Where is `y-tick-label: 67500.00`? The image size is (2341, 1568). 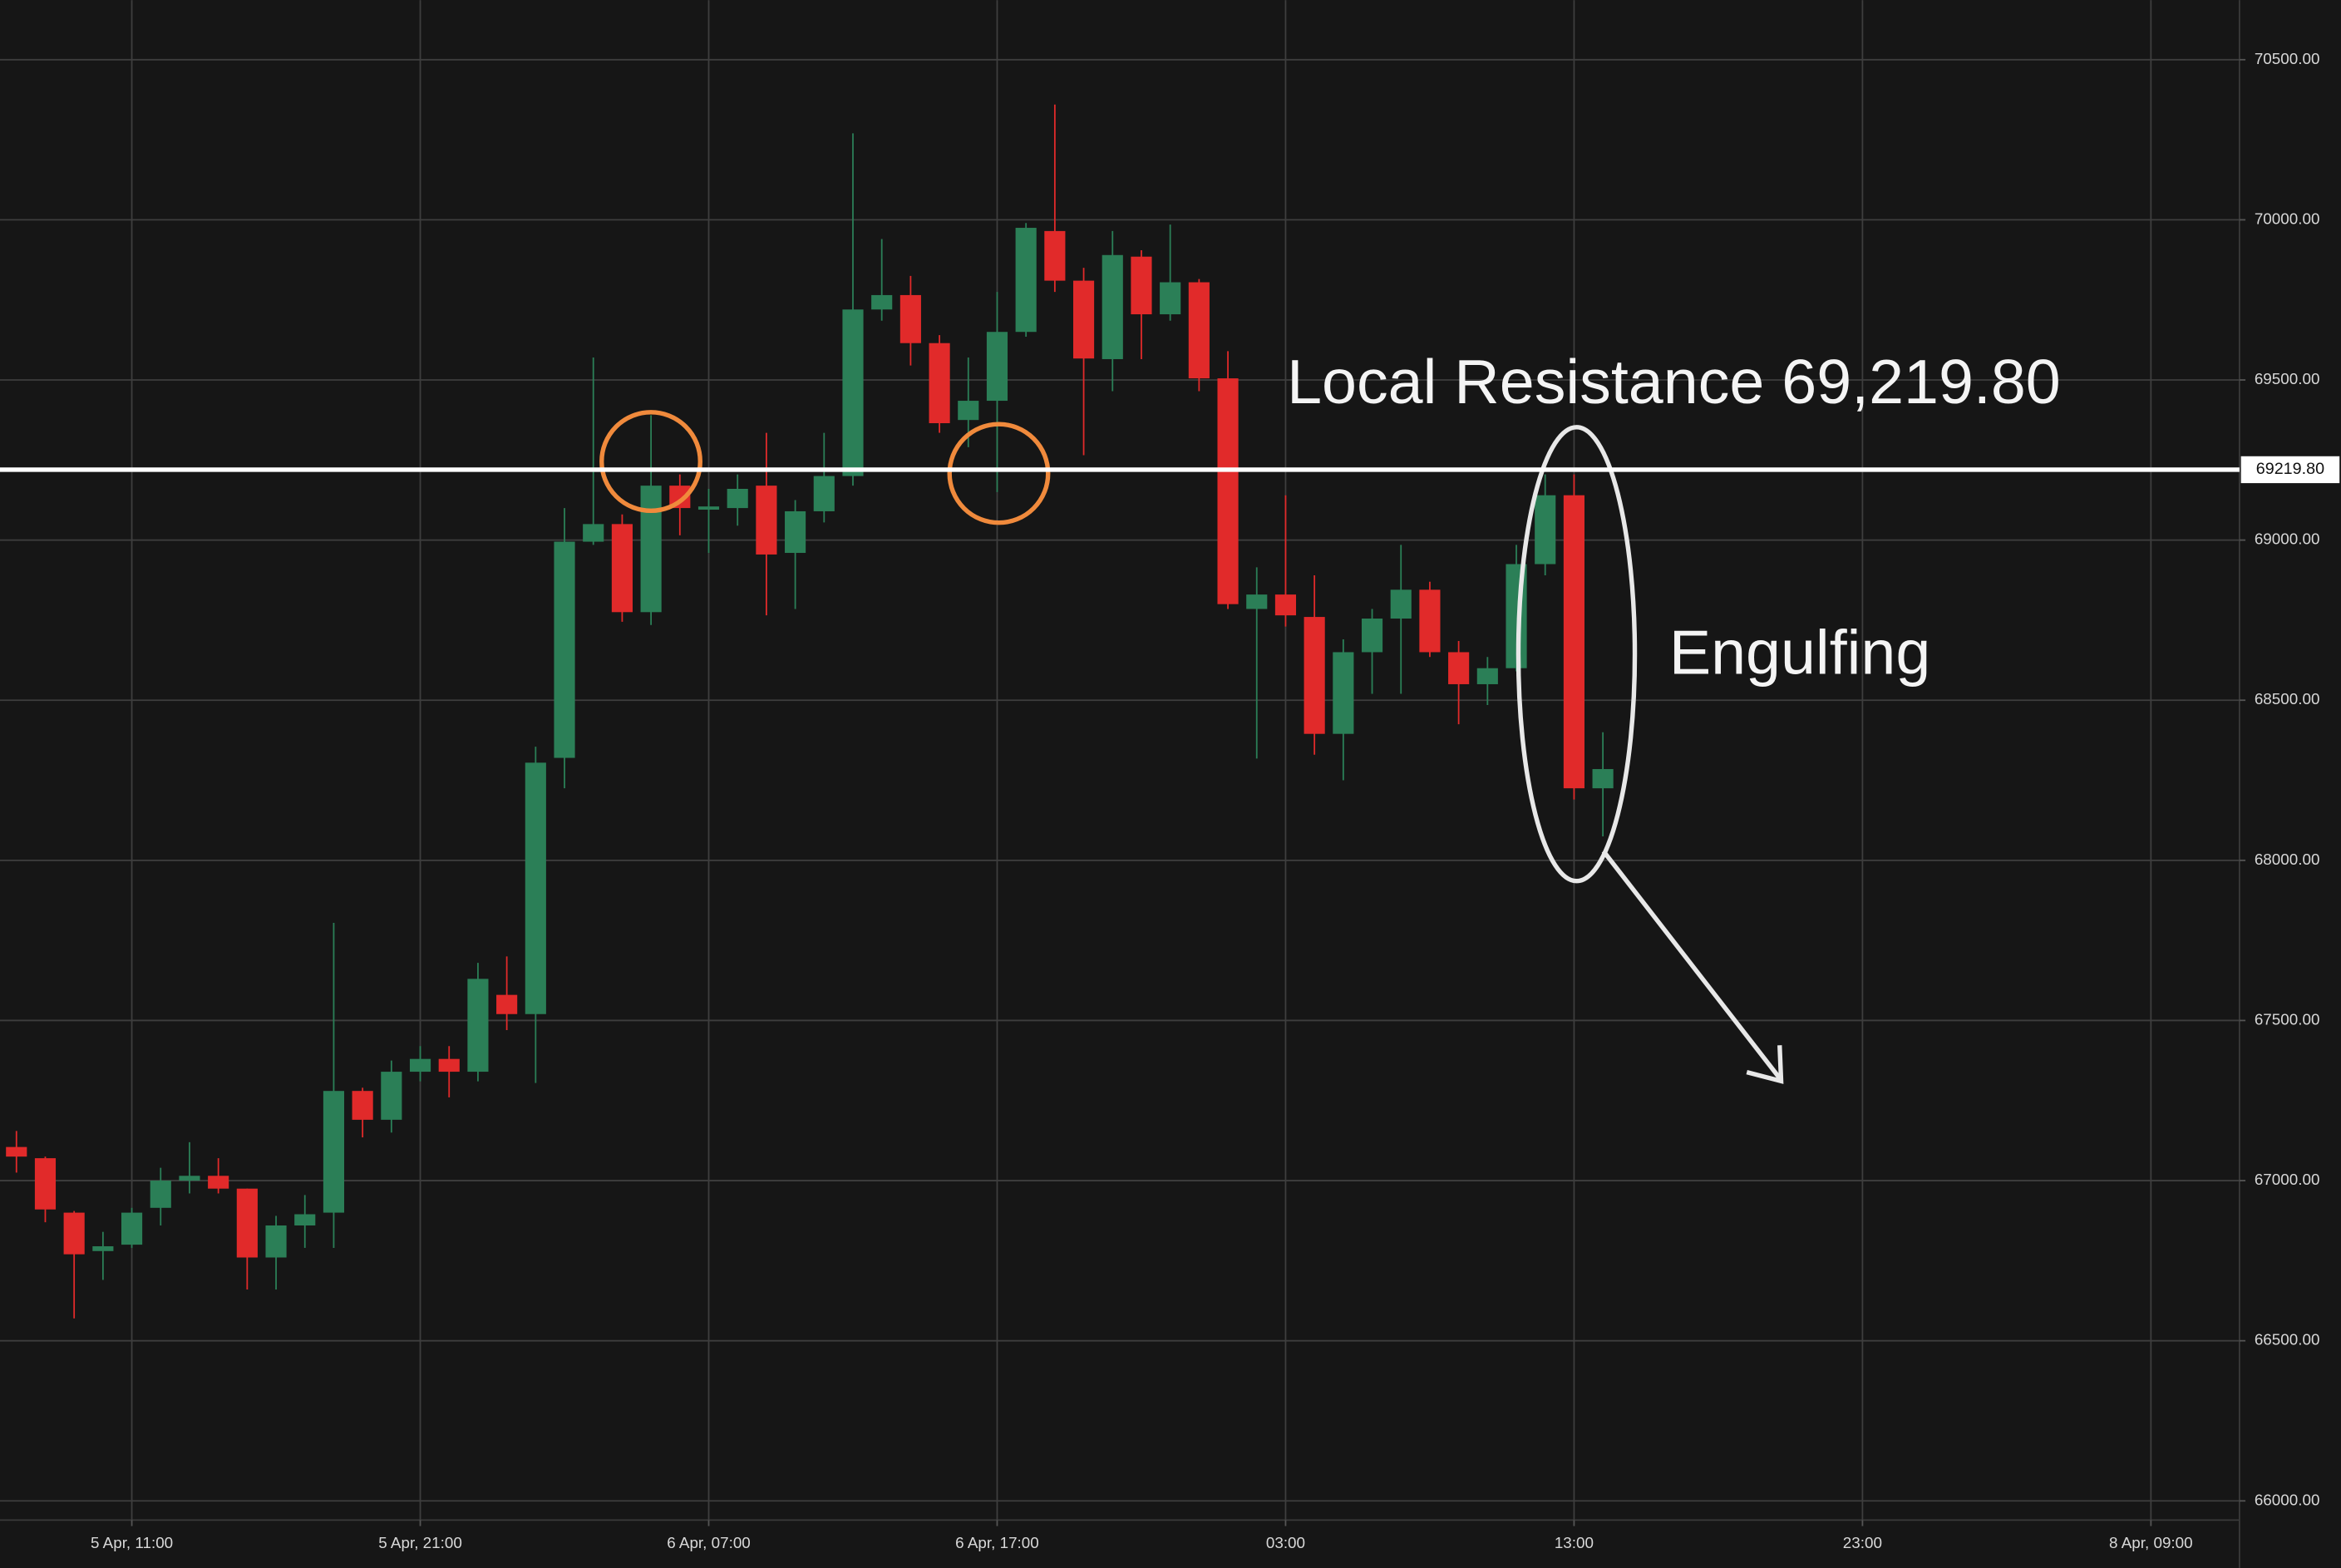 y-tick-label: 67500.00 is located at coordinates (2287, 1019).